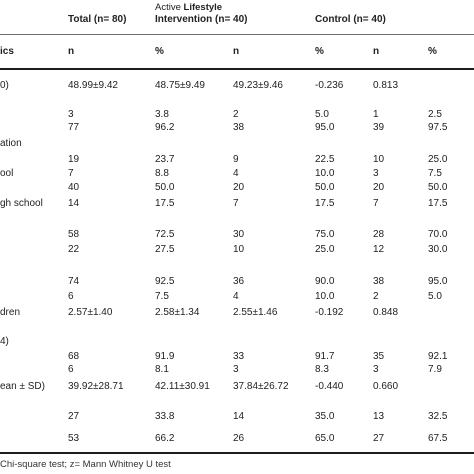 This screenshot has height=474, width=474. I want to click on table-cell: 30.0, so click(438, 249).